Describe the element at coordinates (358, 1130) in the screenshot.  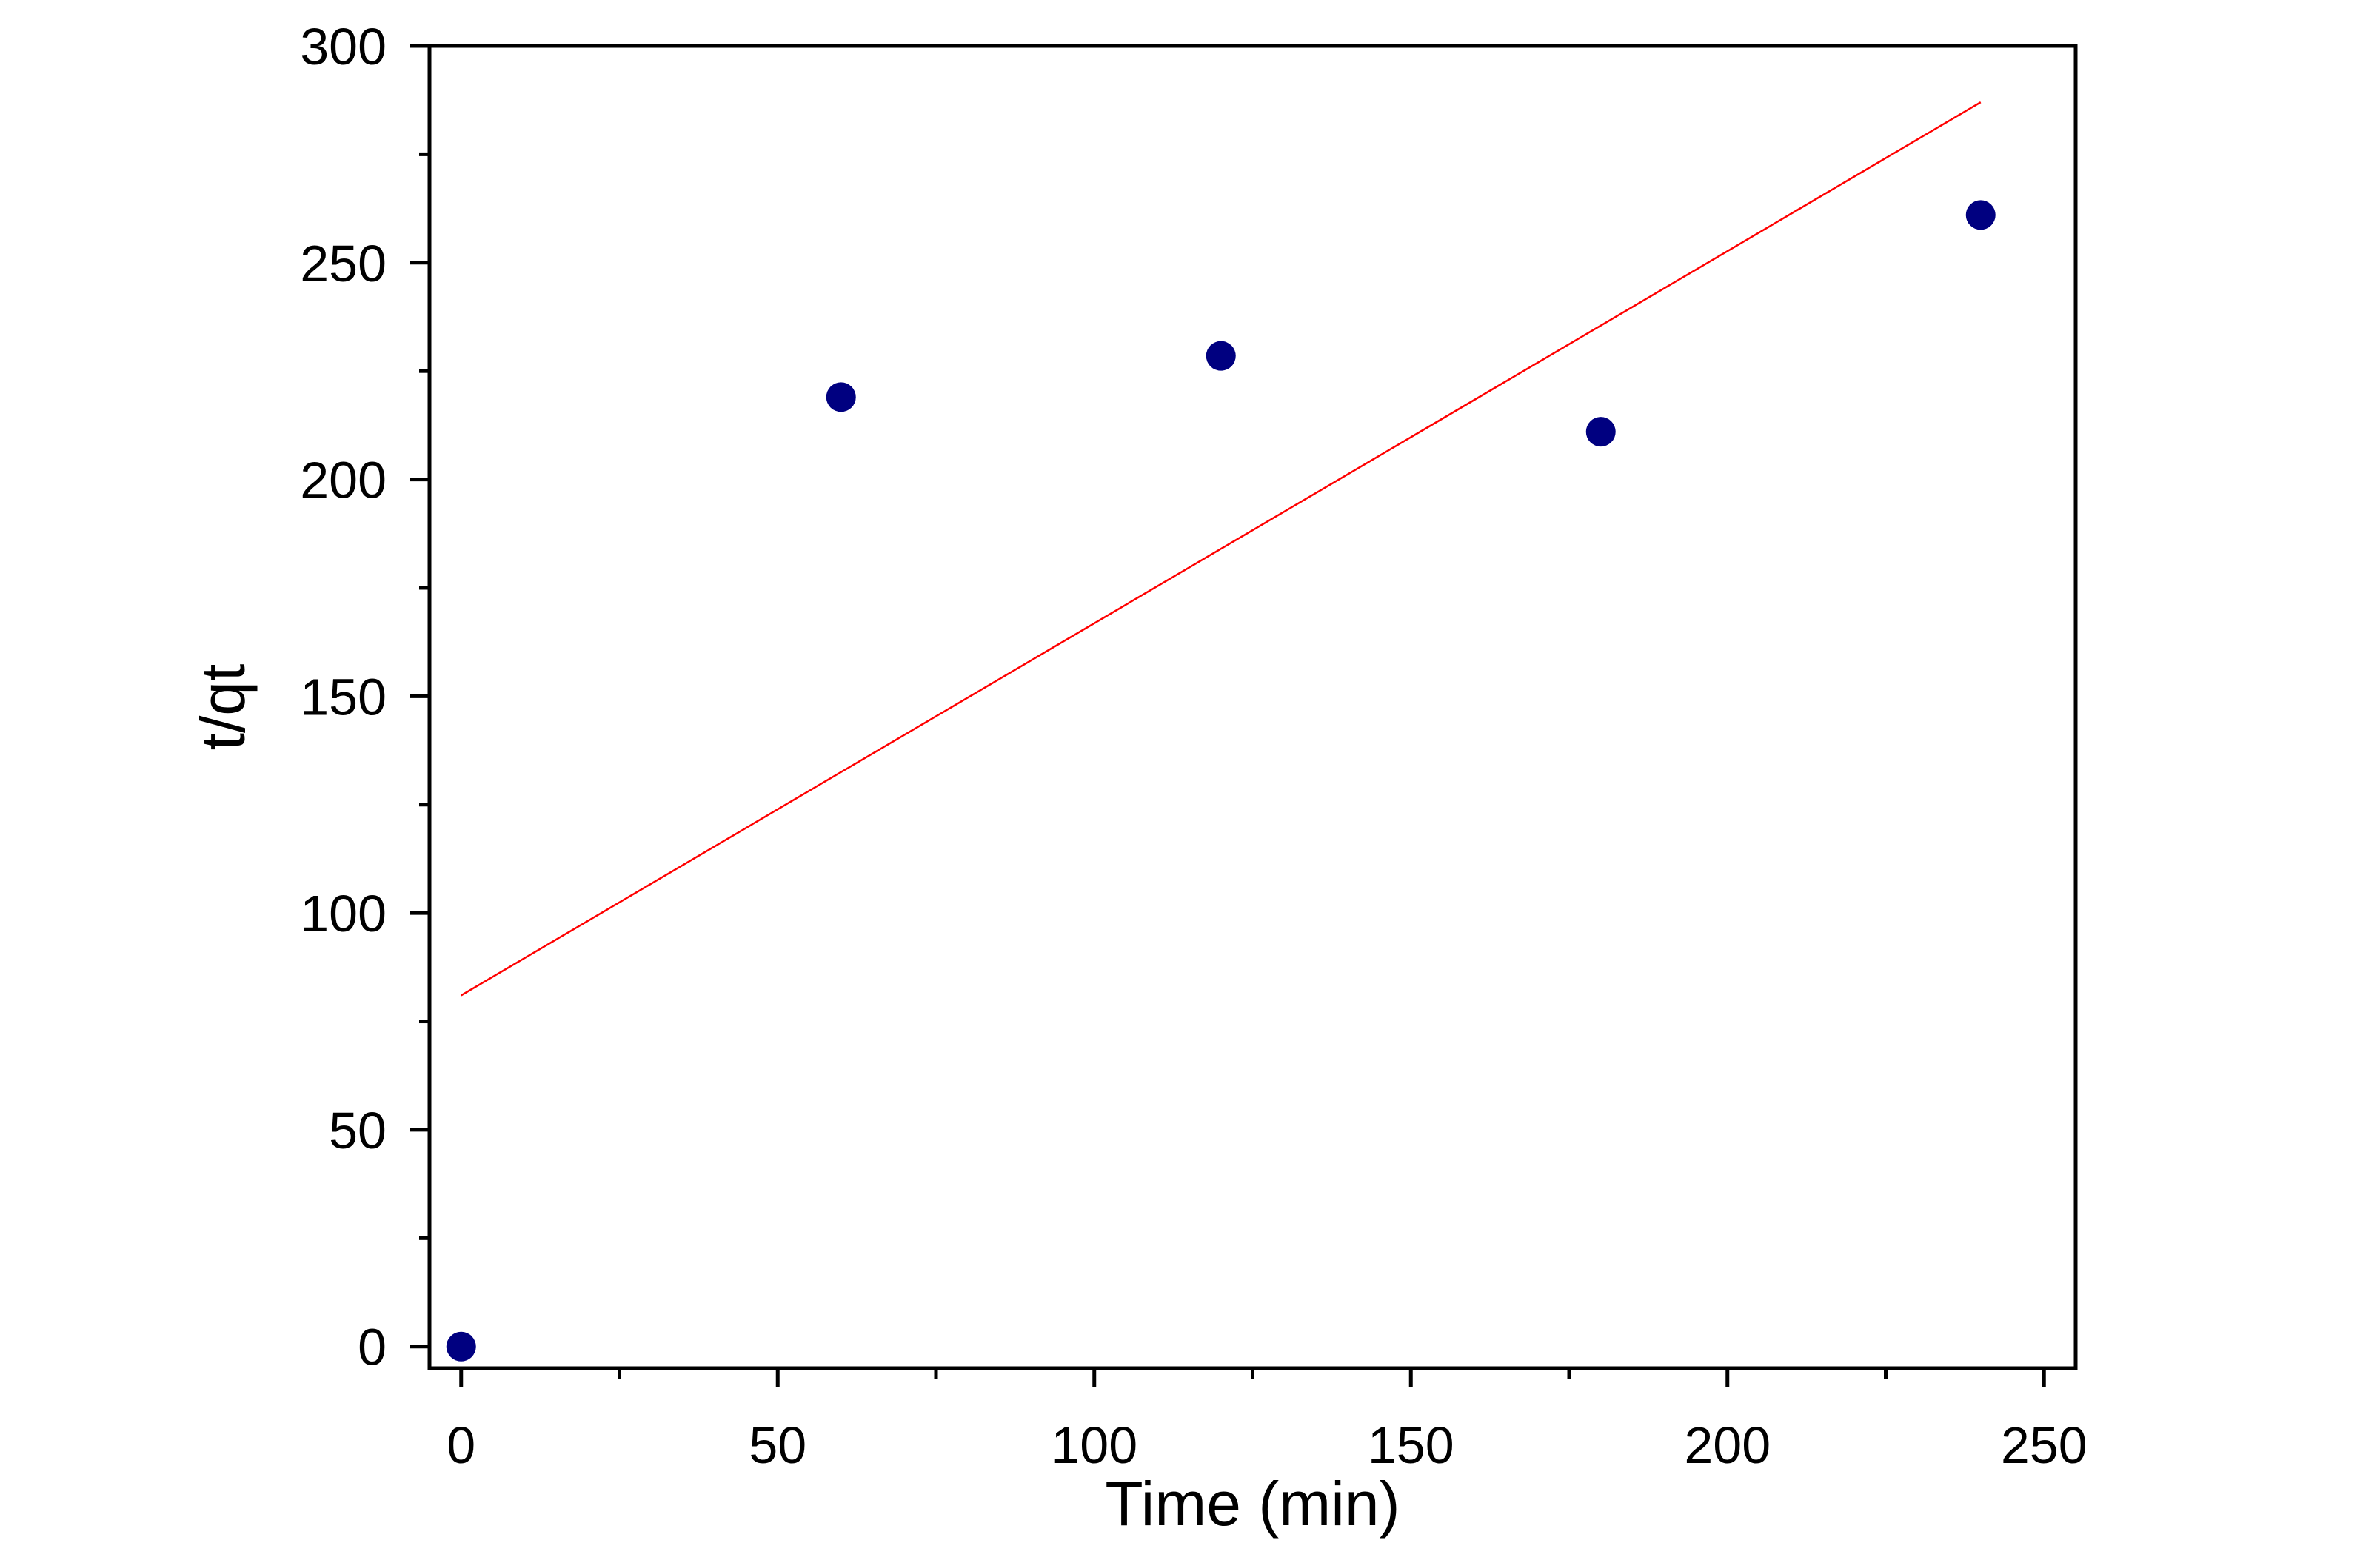
I see `y-tick-label: 50` at that location.